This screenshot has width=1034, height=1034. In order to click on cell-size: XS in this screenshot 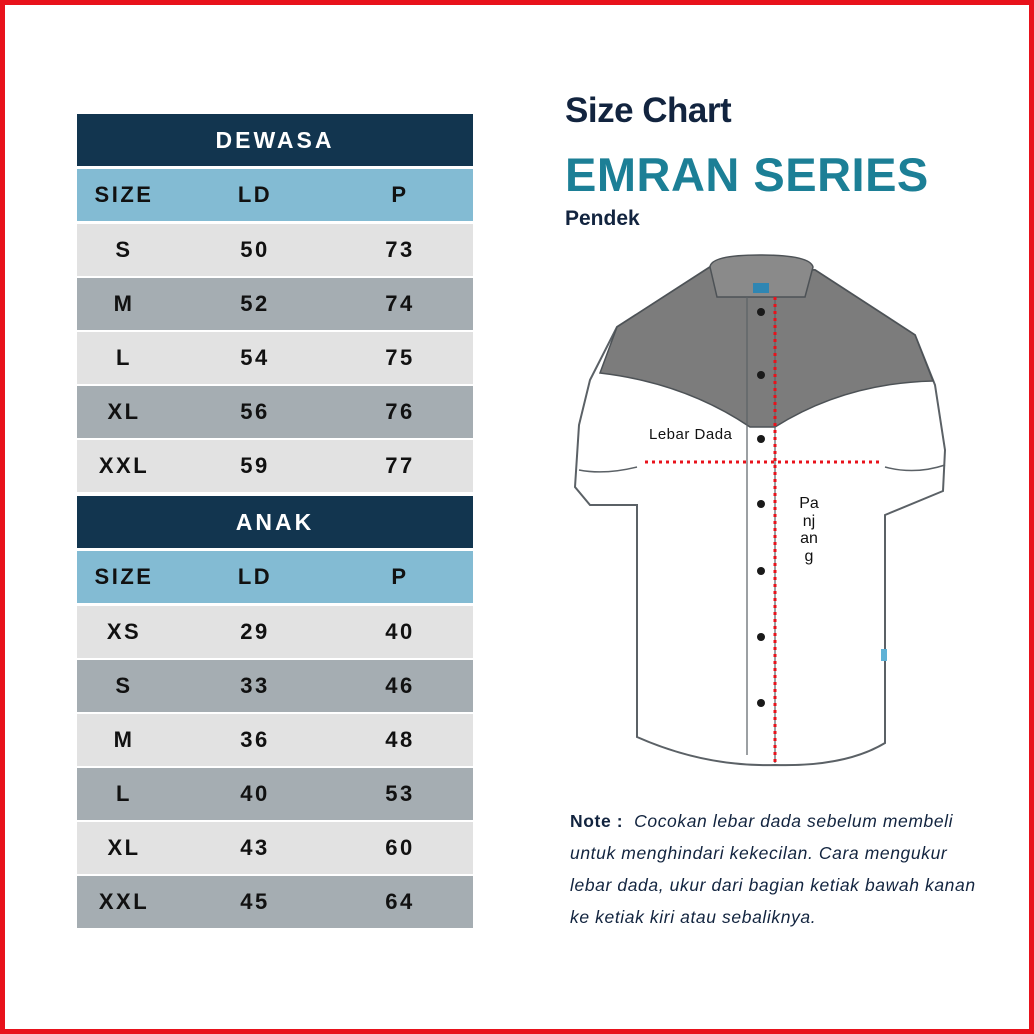, I will do `click(124, 631)`.